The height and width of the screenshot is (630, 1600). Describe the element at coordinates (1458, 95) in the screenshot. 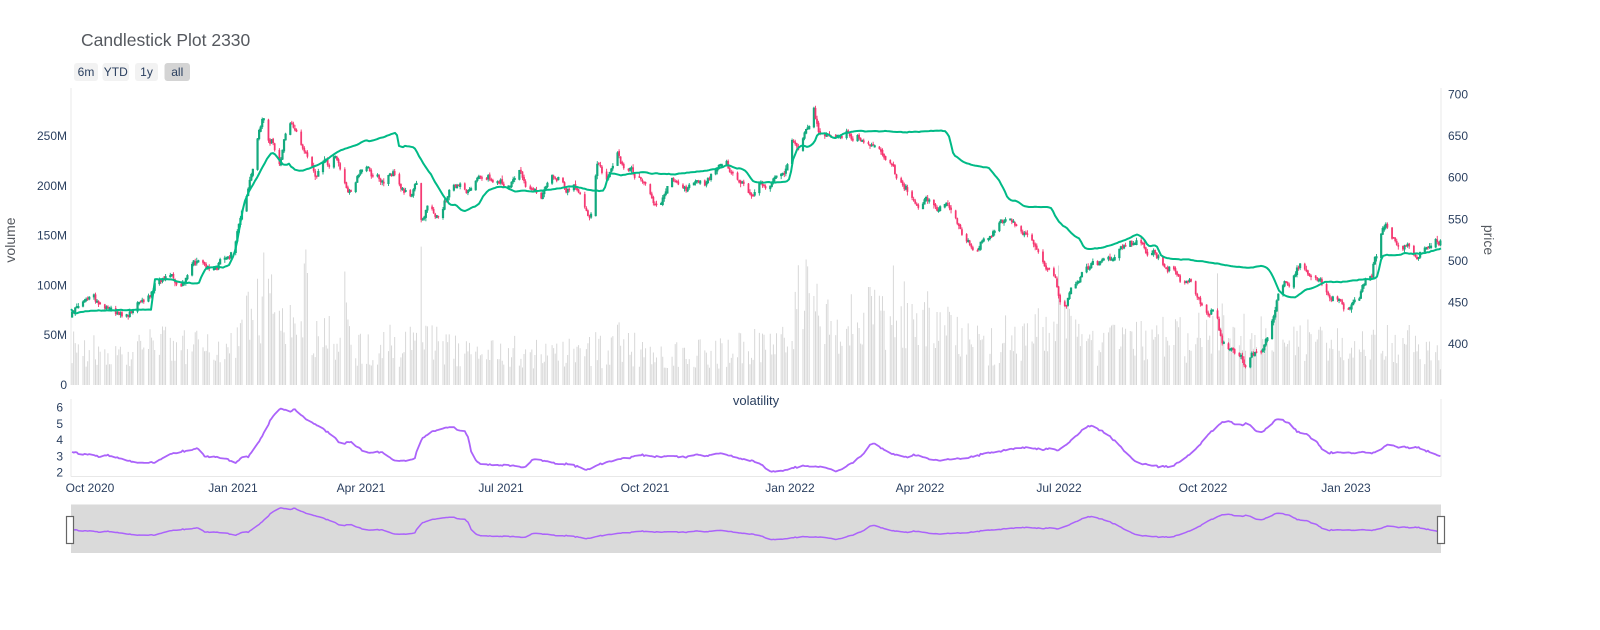

I see `svg-text: 700` at that location.